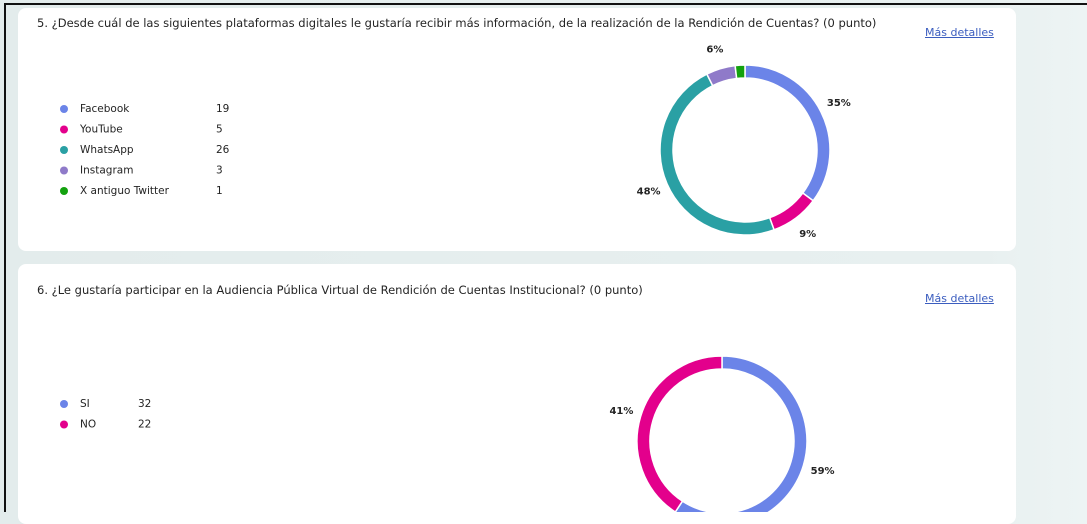 The image size is (1087, 524). I want to click on legend-label: Instagram, so click(106, 171).